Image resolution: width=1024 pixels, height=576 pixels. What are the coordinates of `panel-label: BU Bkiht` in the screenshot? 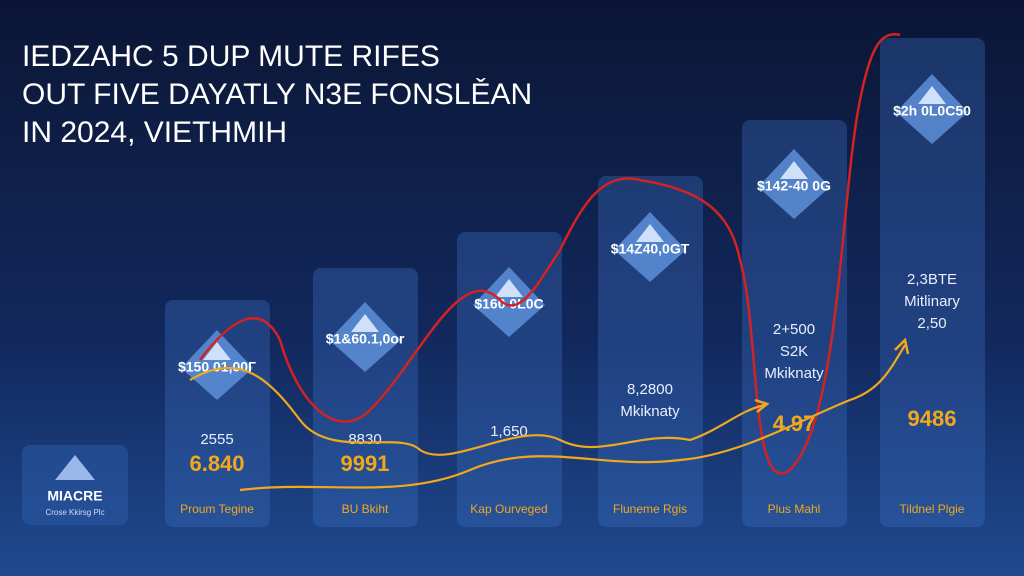 It's located at (365, 509).